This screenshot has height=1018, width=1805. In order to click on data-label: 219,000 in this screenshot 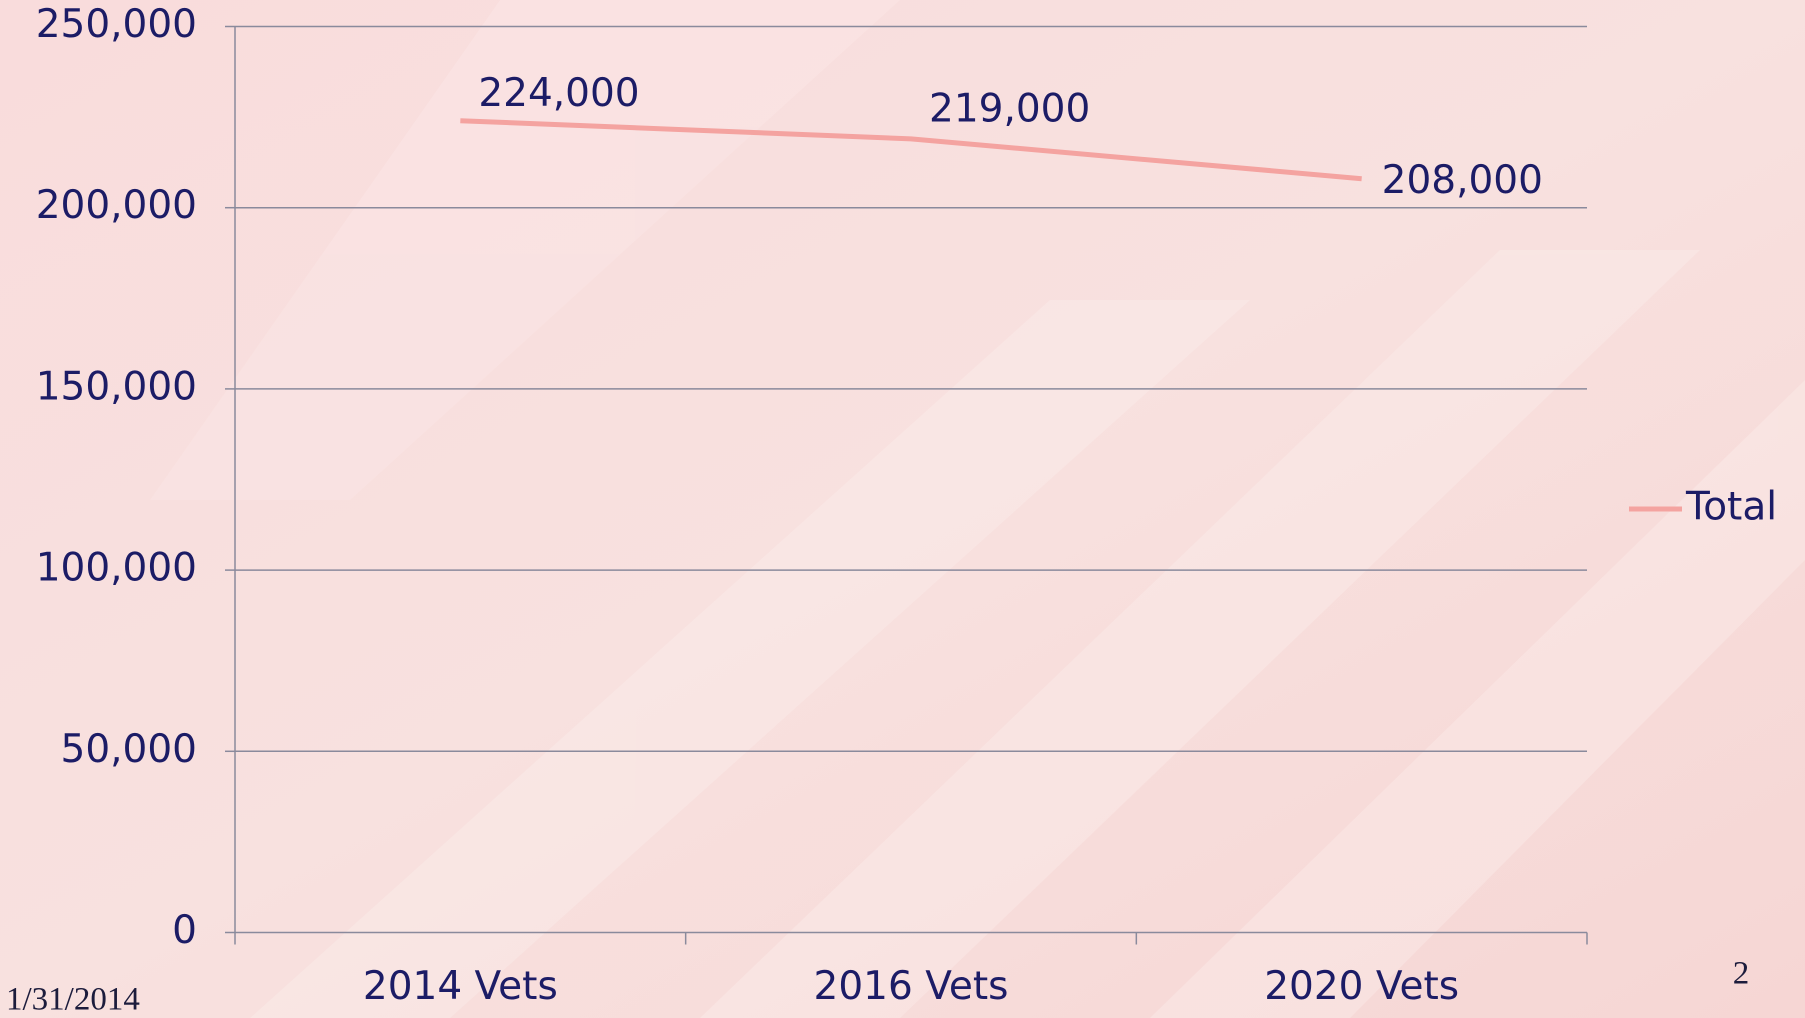, I will do `click(1009, 108)`.